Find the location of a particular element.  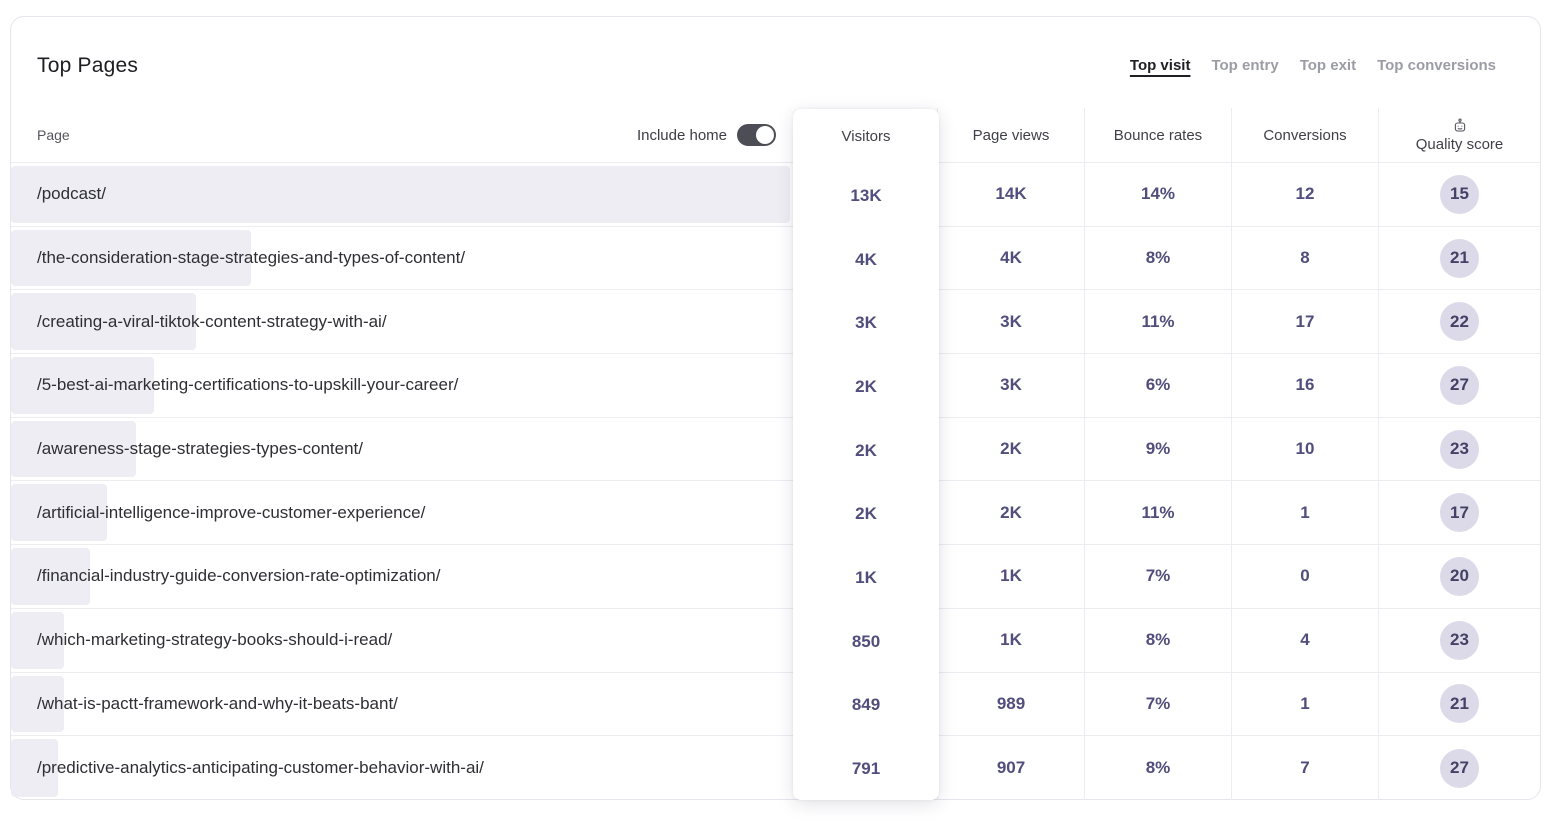

page-views-cell: 4K is located at coordinates (1010, 258).